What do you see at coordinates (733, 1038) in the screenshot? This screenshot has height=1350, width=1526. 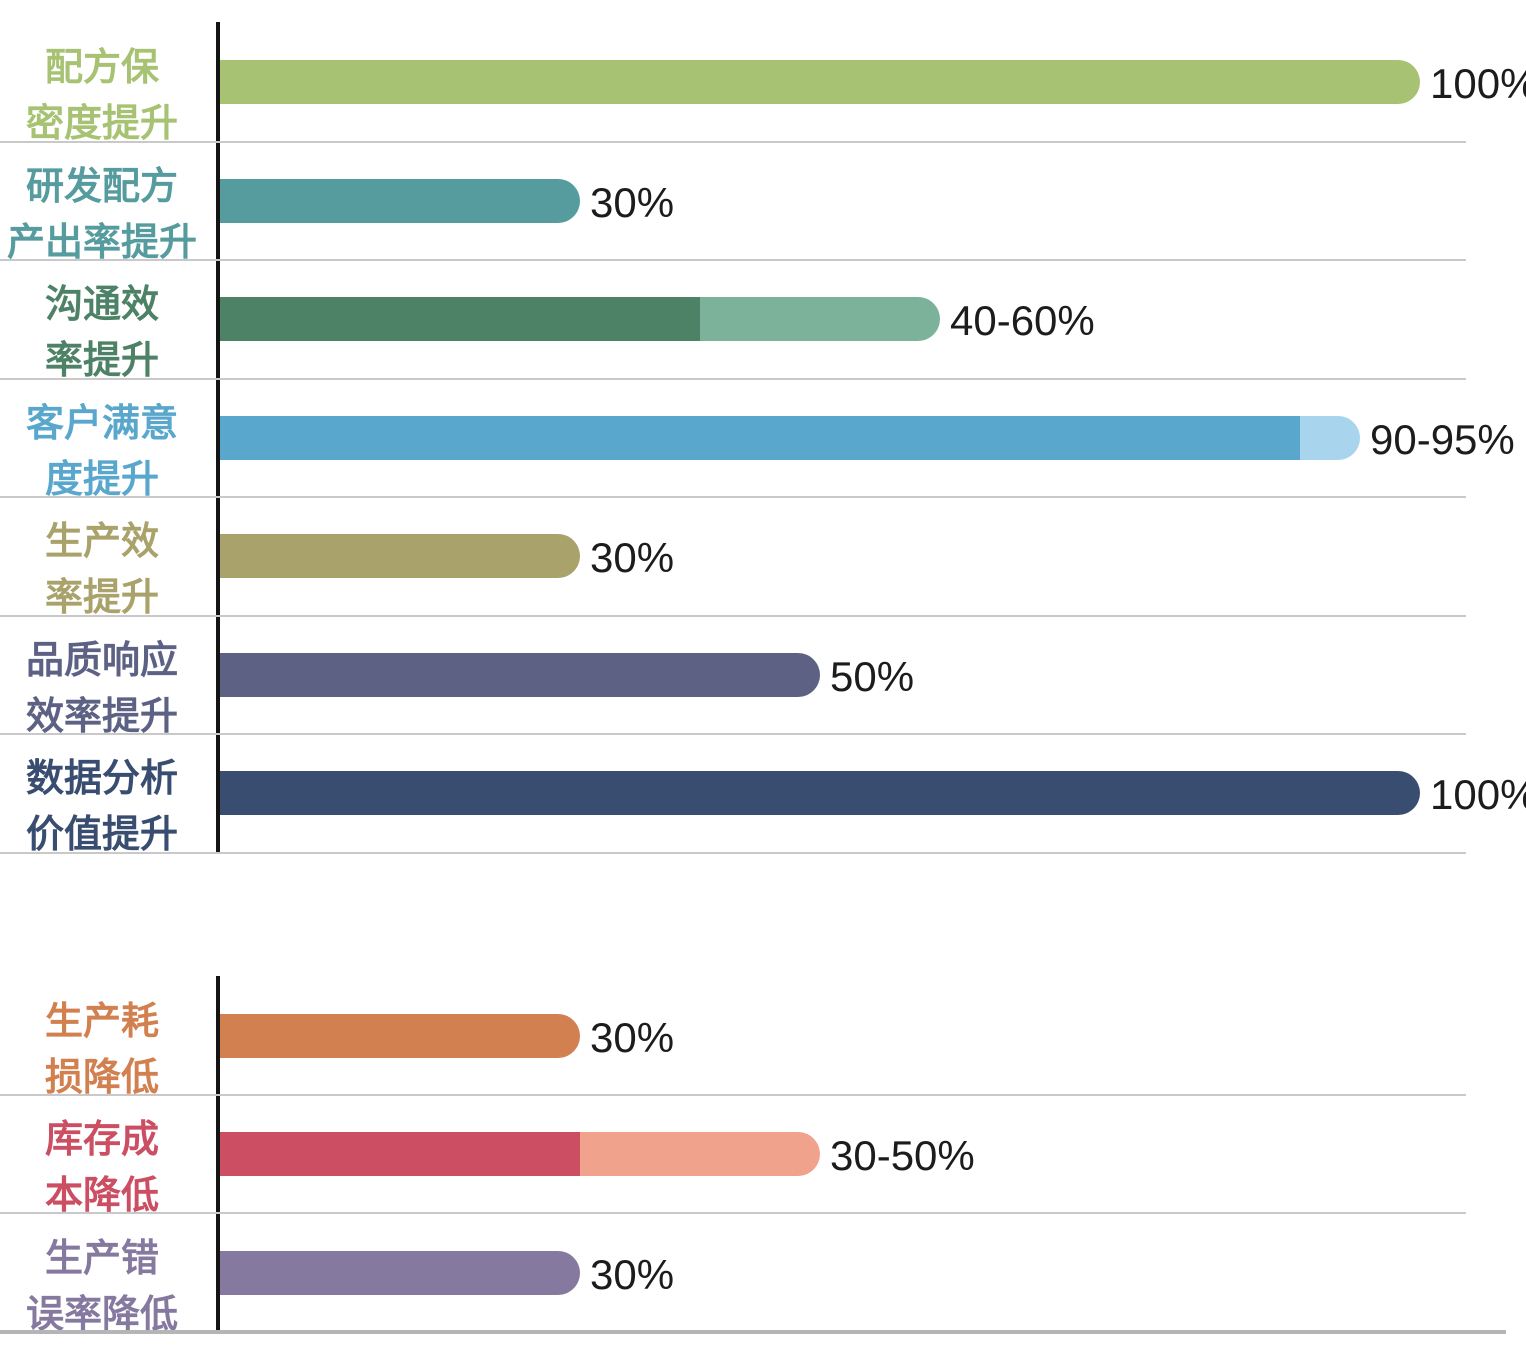 I see `chart-row: 生产耗损降低 30%` at bounding box center [733, 1038].